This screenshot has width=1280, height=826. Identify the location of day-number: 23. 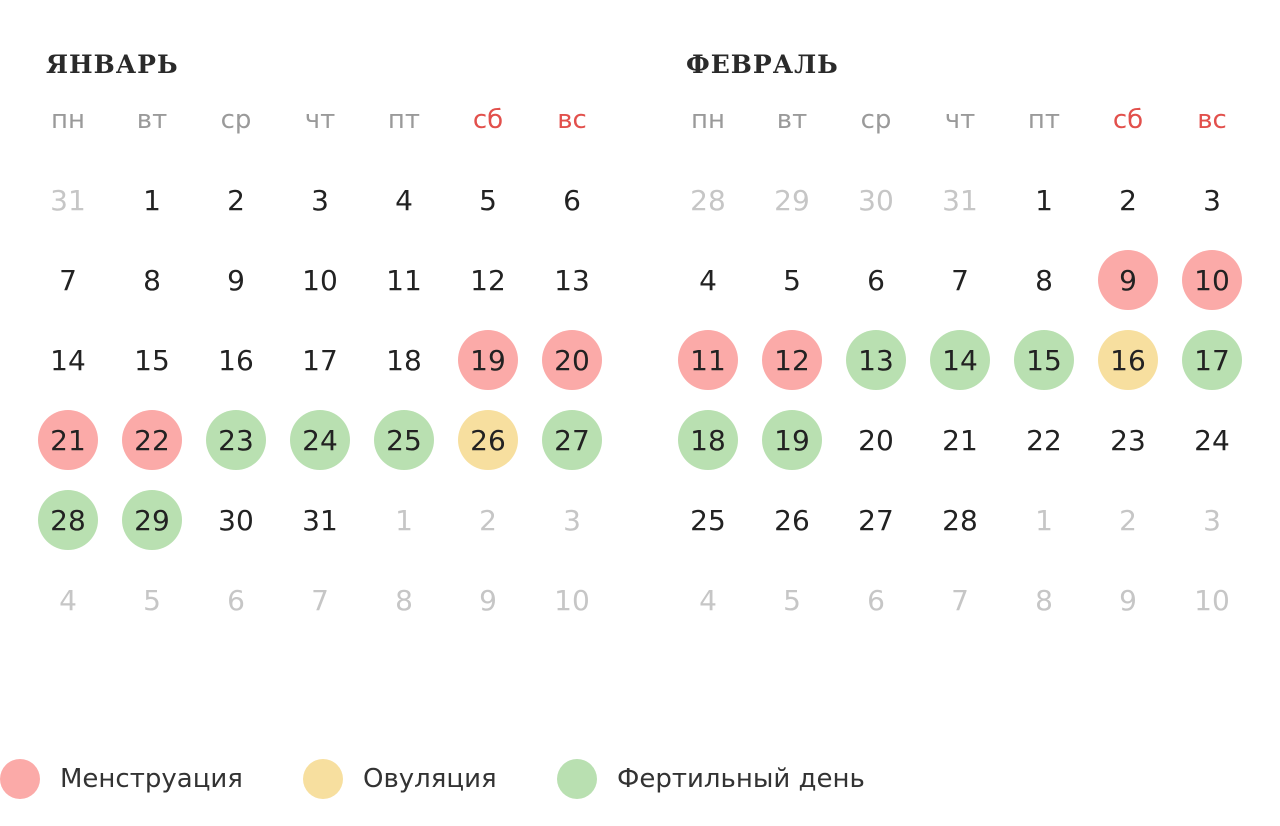
(1128, 440).